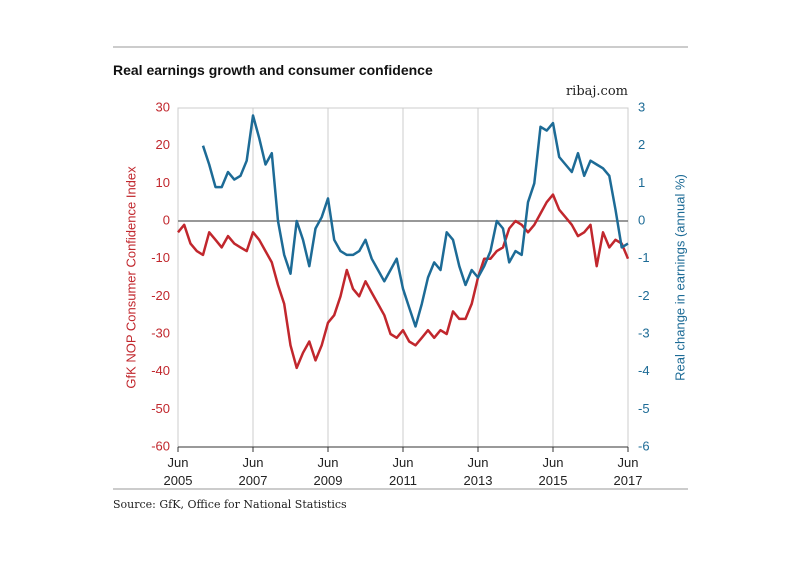 The width and height of the screenshot is (800, 571). What do you see at coordinates (160, 445) in the screenshot?
I see `y-tick-label: -60` at bounding box center [160, 445].